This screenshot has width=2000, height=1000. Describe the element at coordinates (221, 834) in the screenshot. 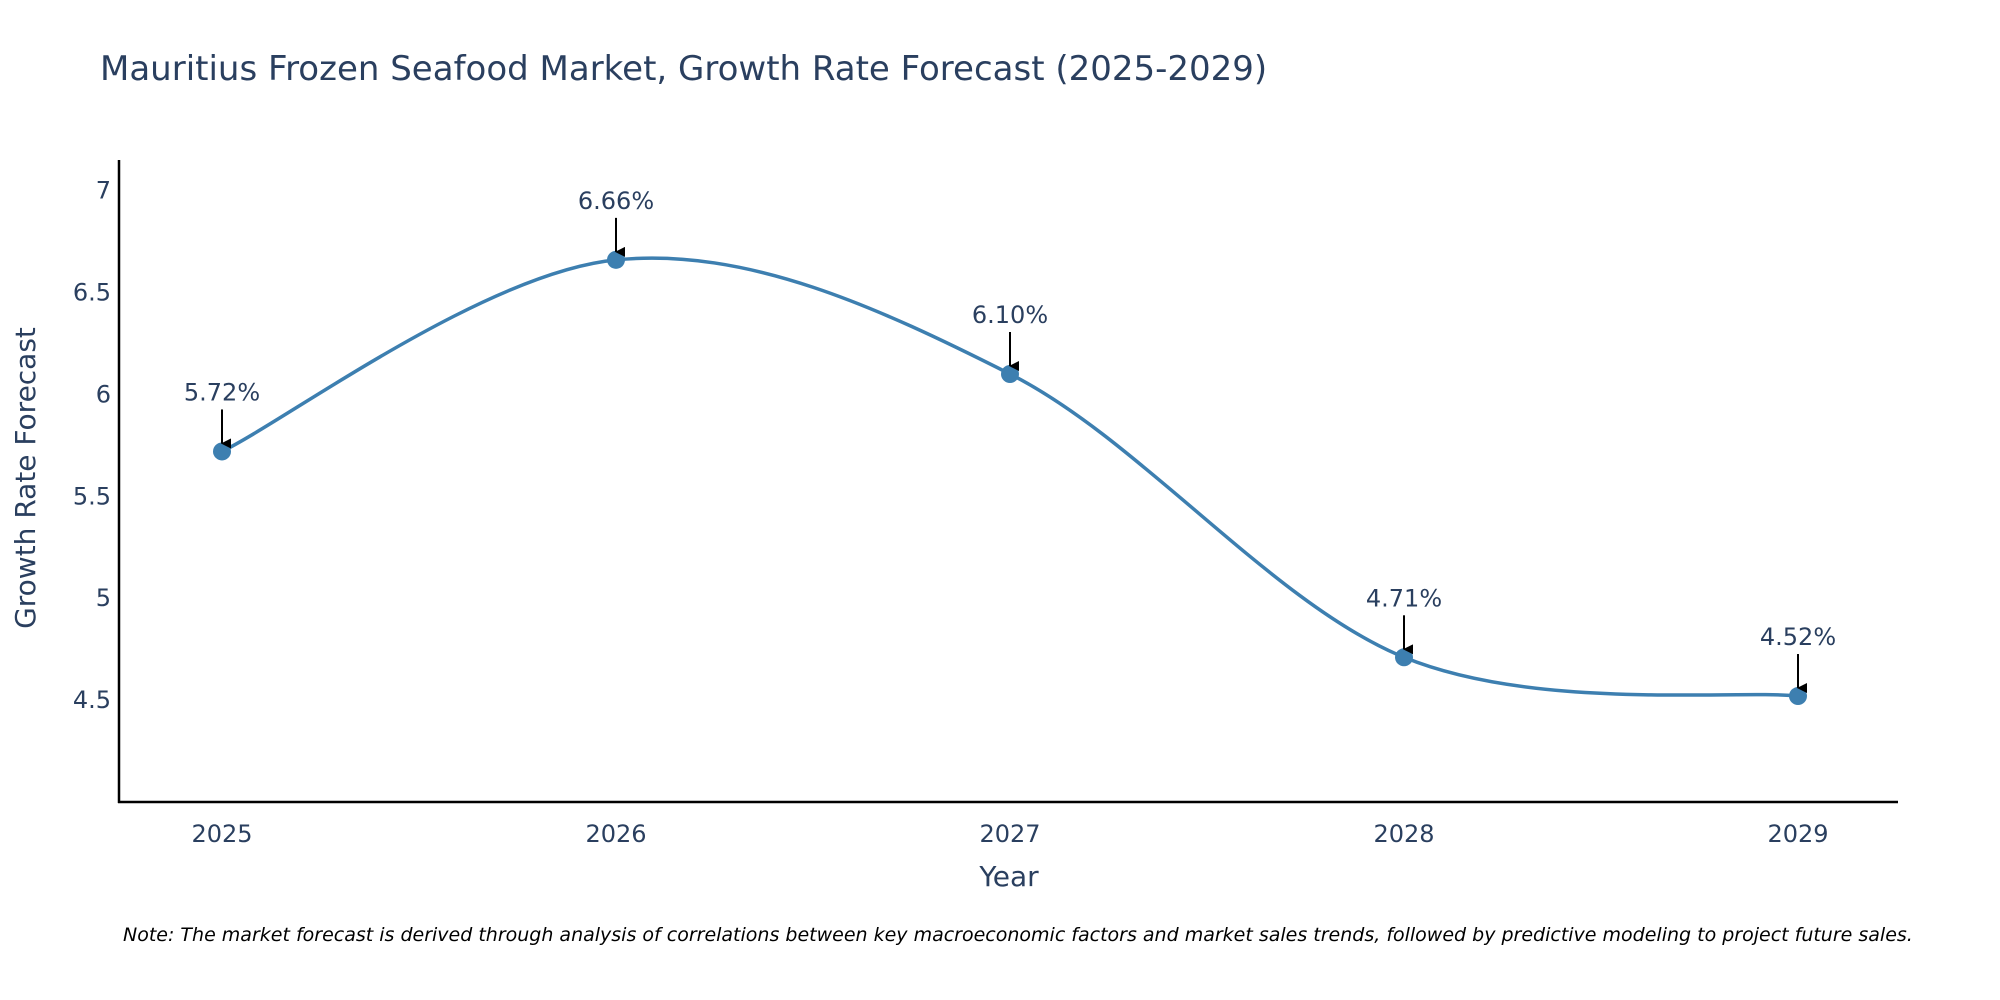

I see `x-tick-label: 2025` at that location.